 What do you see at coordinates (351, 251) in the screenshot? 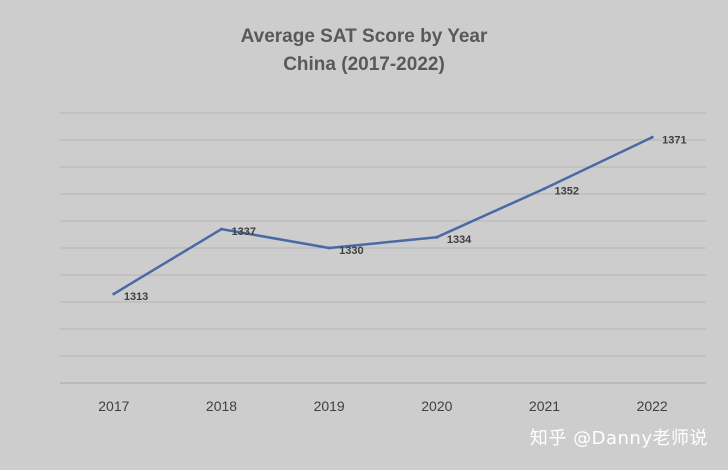
I see `data-label: 1330` at bounding box center [351, 251].